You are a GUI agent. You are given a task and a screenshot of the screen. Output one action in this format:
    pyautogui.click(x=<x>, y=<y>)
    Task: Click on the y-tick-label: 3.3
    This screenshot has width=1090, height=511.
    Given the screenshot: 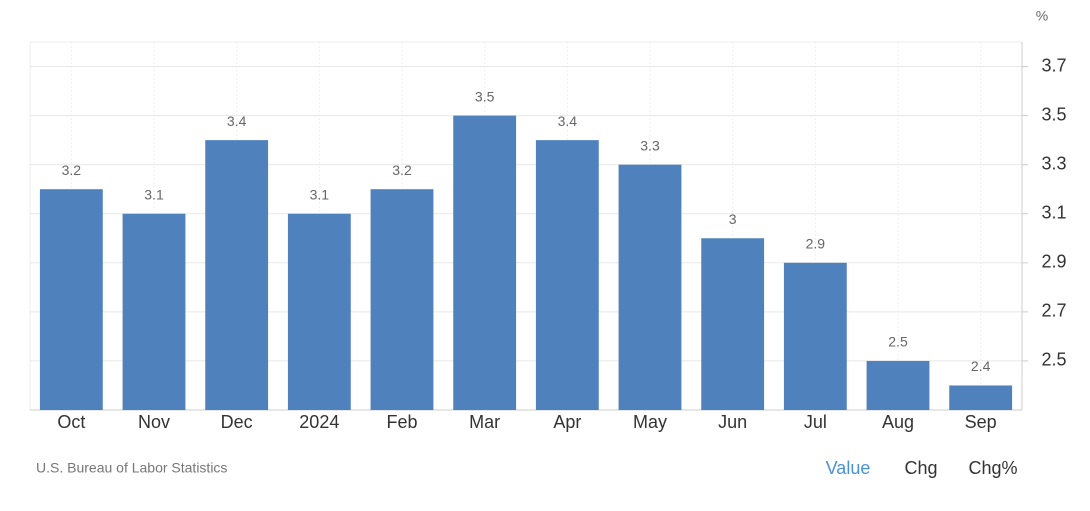 What is the action you would take?
    pyautogui.click(x=1053, y=163)
    